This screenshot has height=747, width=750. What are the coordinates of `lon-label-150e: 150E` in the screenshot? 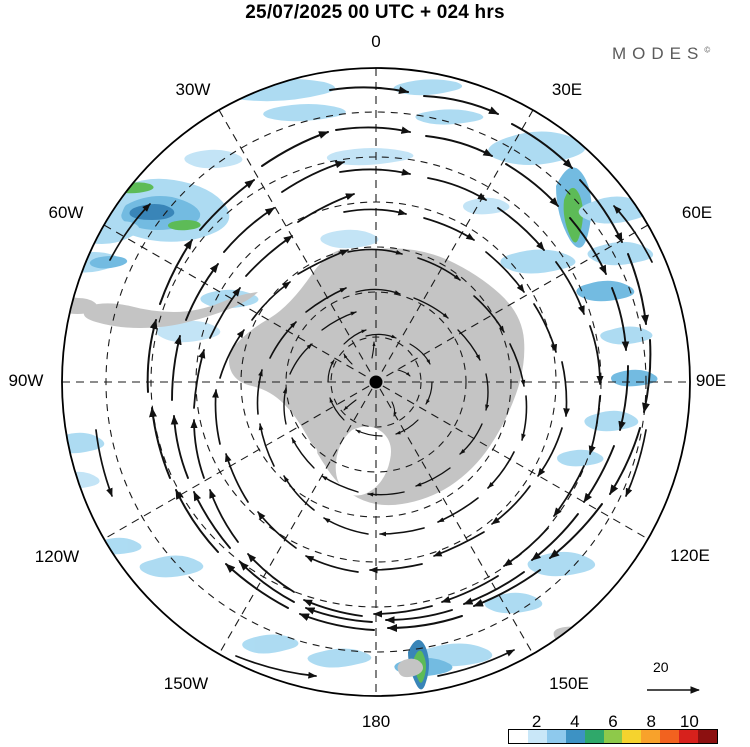 It's located at (569, 683).